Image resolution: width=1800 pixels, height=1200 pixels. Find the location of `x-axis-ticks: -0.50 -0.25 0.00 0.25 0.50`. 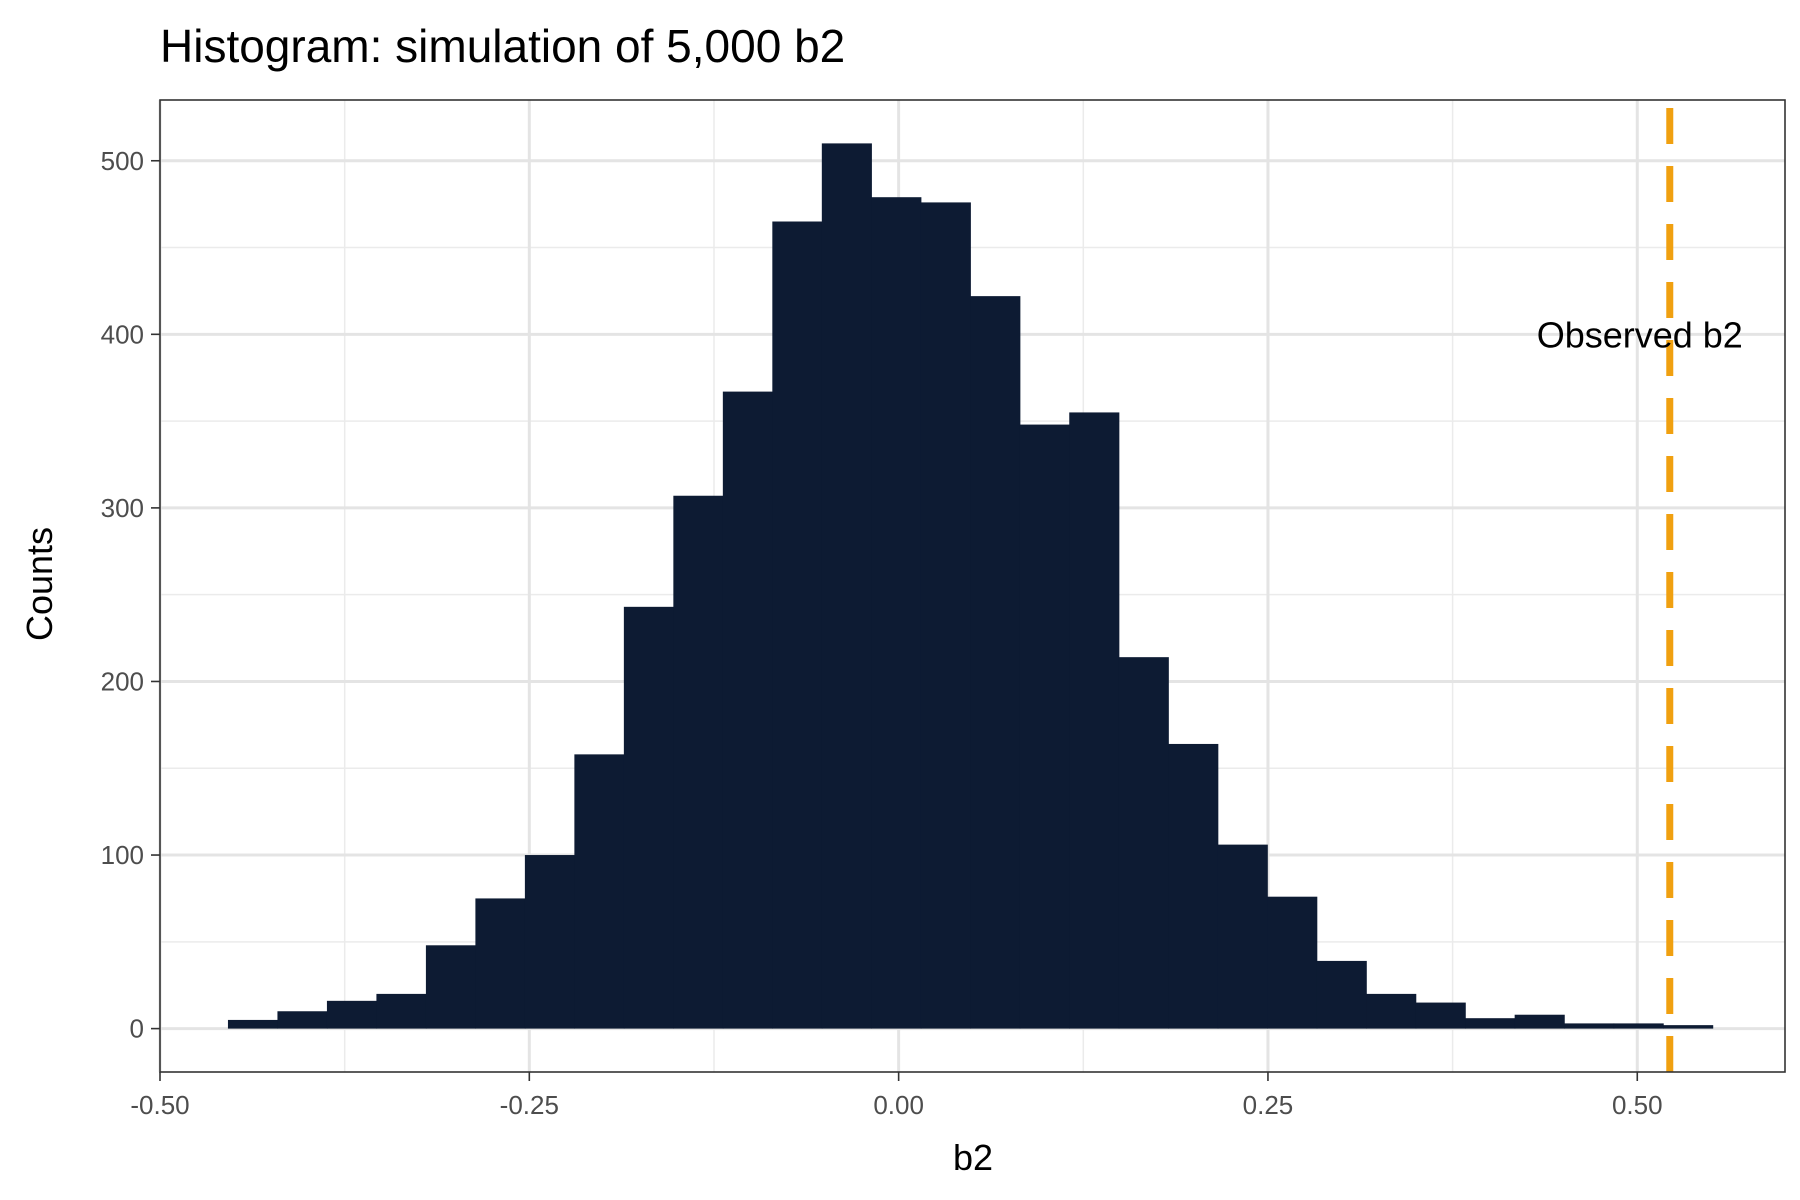

x-axis-ticks: -0.50 -0.25 0.00 0.25 0.50 is located at coordinates (896, 1096).